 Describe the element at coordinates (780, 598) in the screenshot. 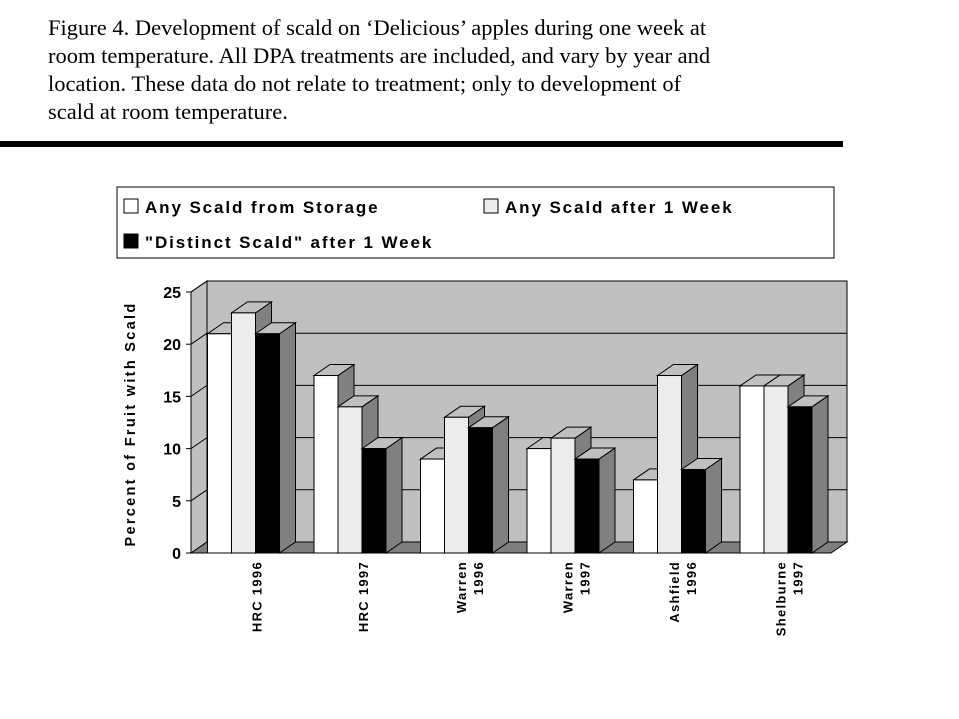

I see `x-category-label: Shelburne` at that location.